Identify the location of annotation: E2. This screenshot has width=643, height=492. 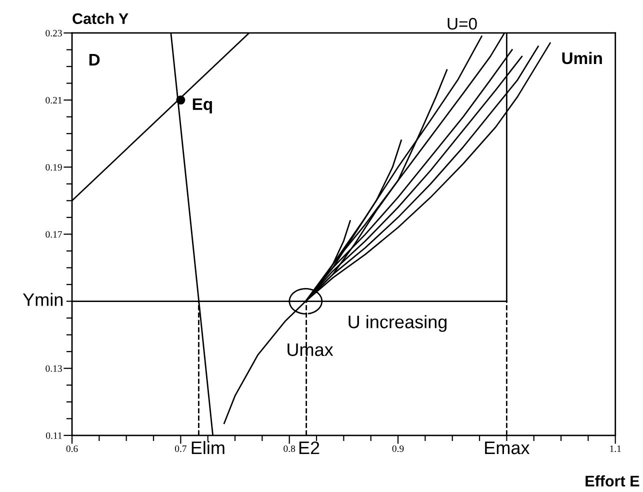
(309, 447).